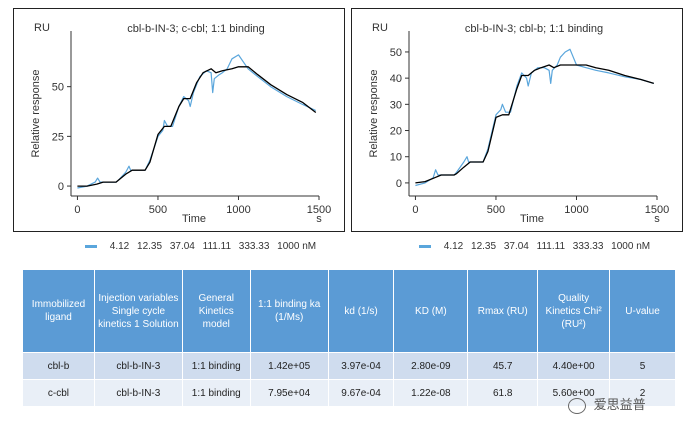  Describe the element at coordinates (534, 29) in the screenshot. I see `chart-title: cbl-b-IN-3; cbl-b; 1:1 binding` at that location.